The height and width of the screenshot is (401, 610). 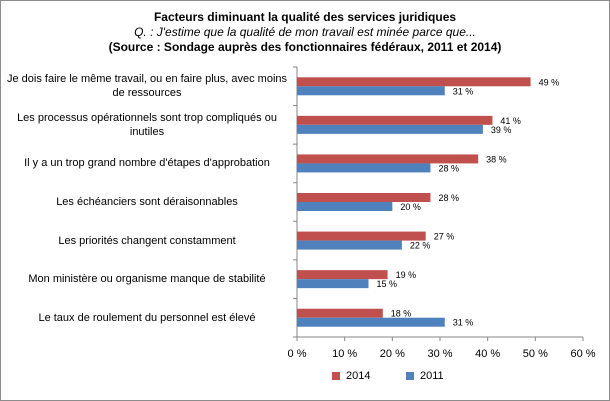 What do you see at coordinates (406, 275) in the screenshot?
I see `data-label-2014: 19 %` at bounding box center [406, 275].